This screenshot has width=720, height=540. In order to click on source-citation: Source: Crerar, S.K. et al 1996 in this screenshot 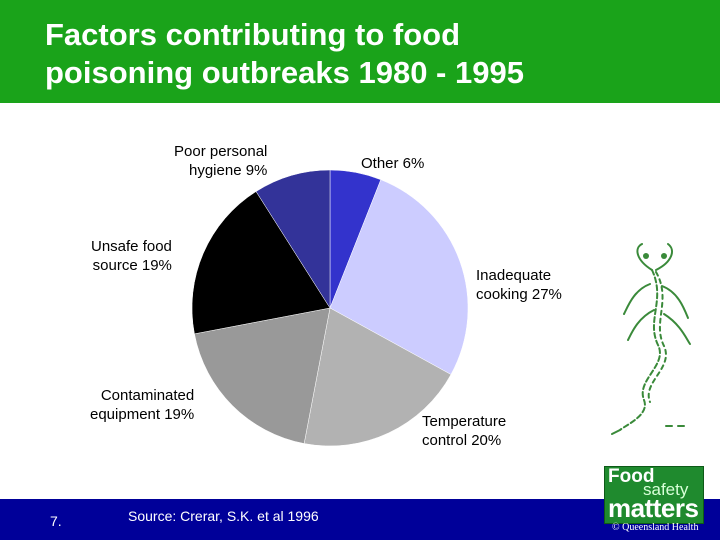, I will do `click(223, 516)`.